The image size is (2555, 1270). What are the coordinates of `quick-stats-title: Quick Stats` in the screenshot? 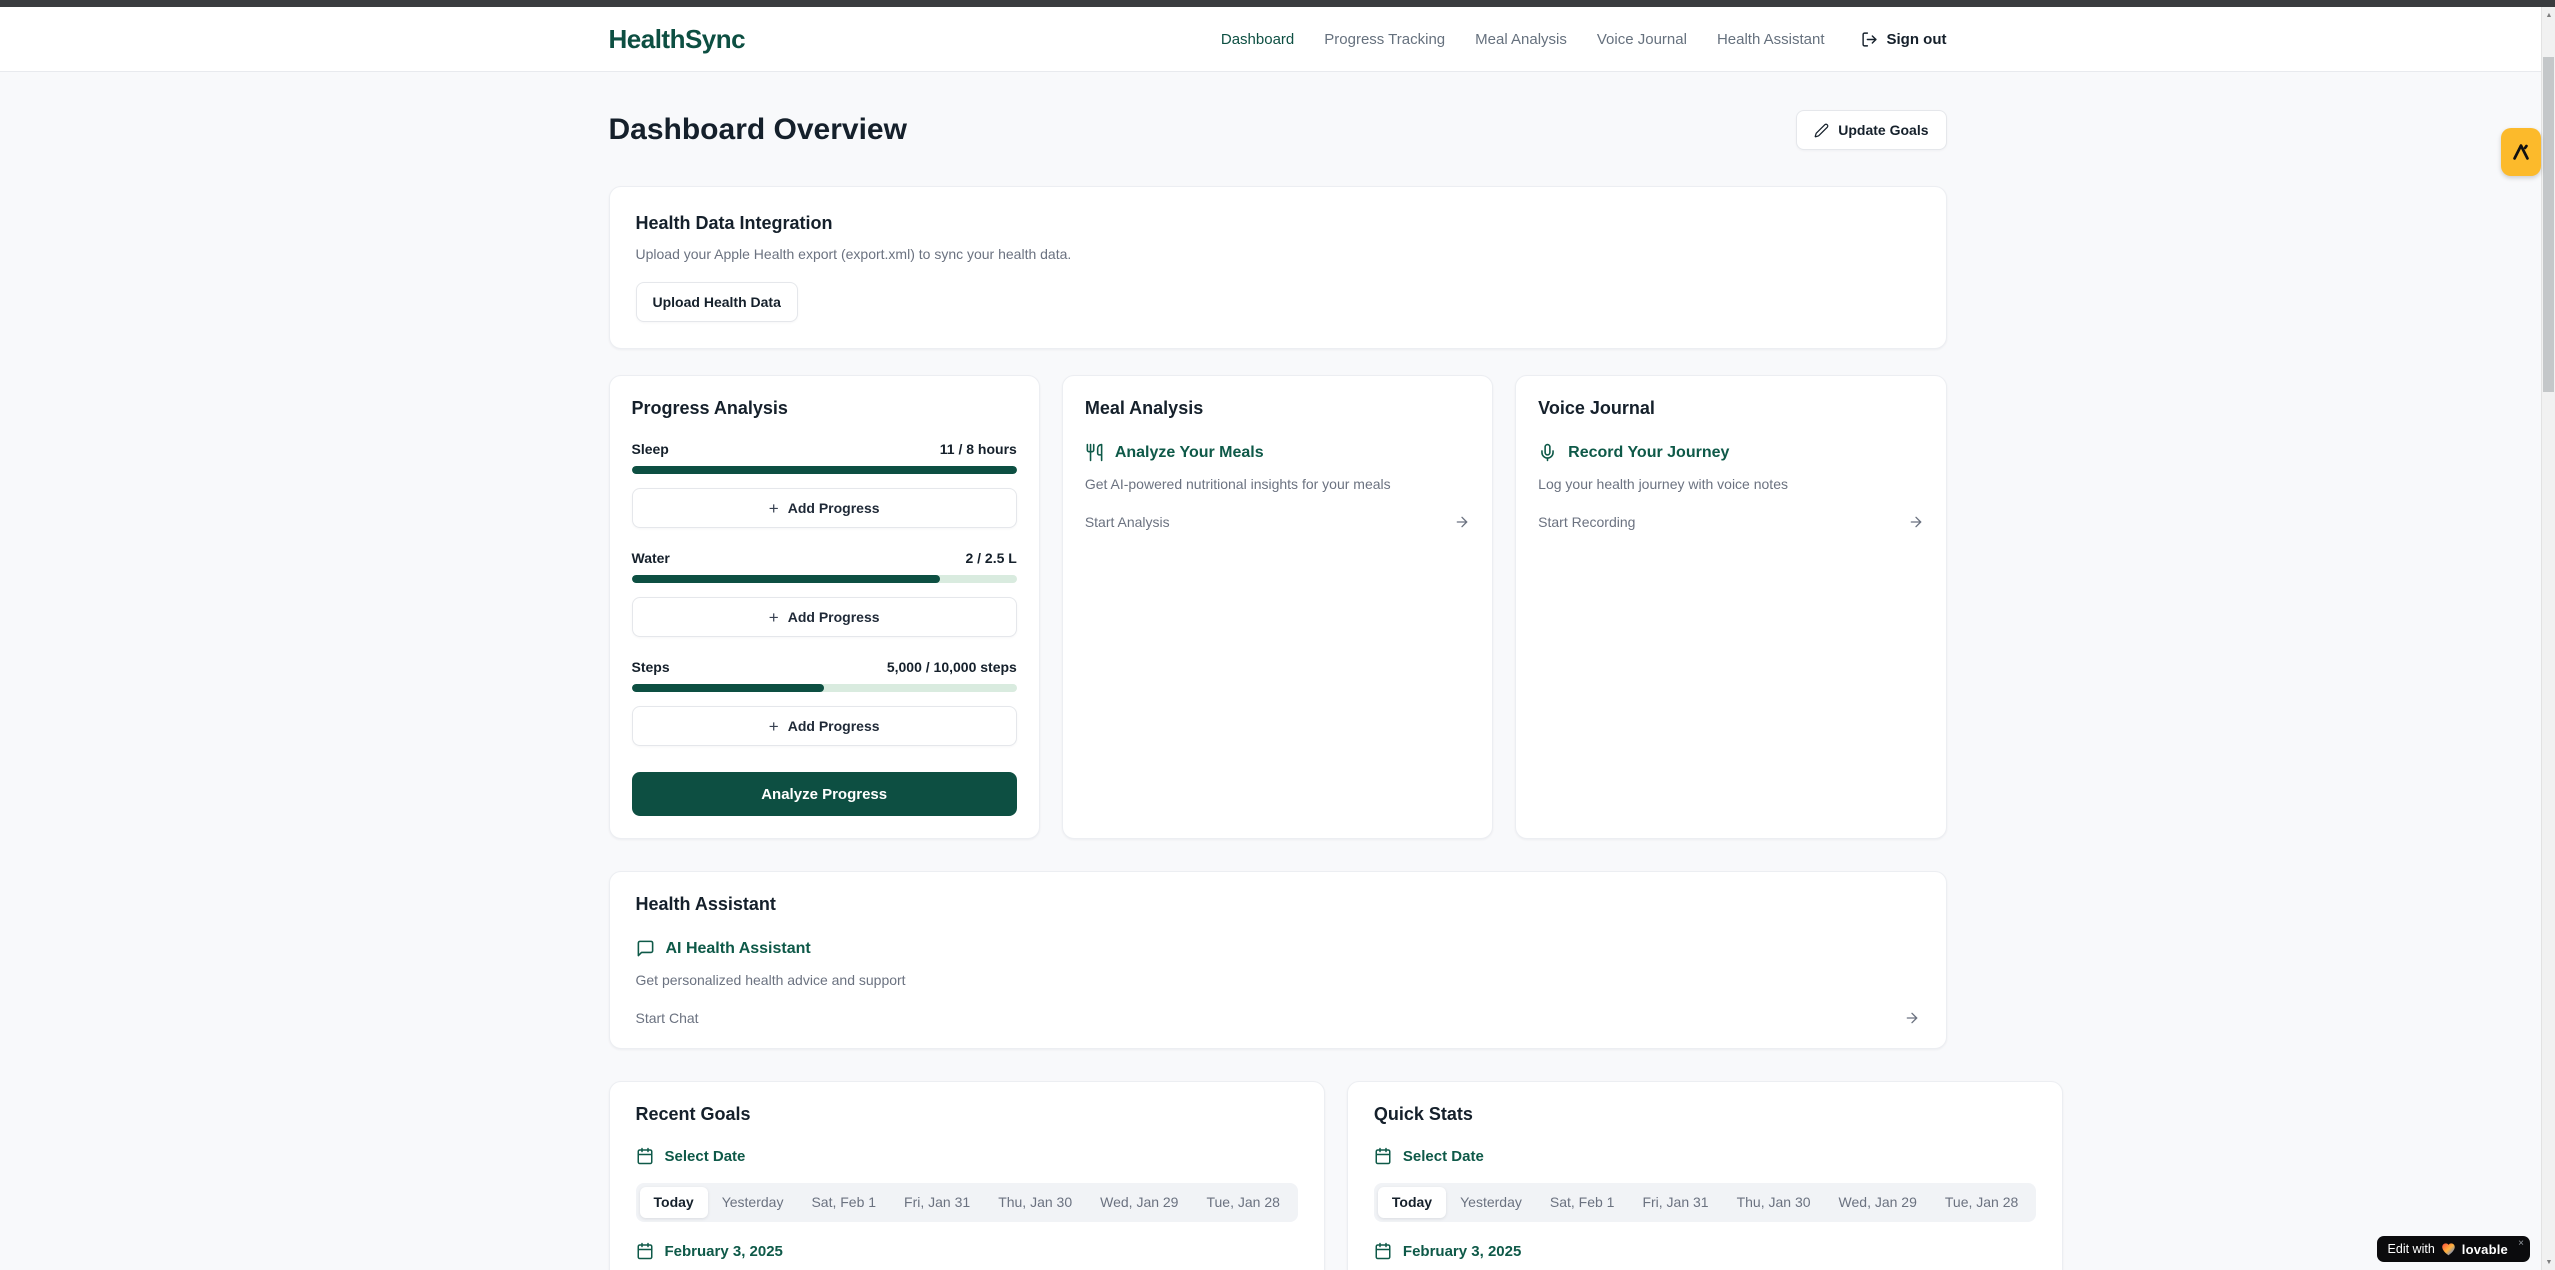 It's located at (1423, 1114).